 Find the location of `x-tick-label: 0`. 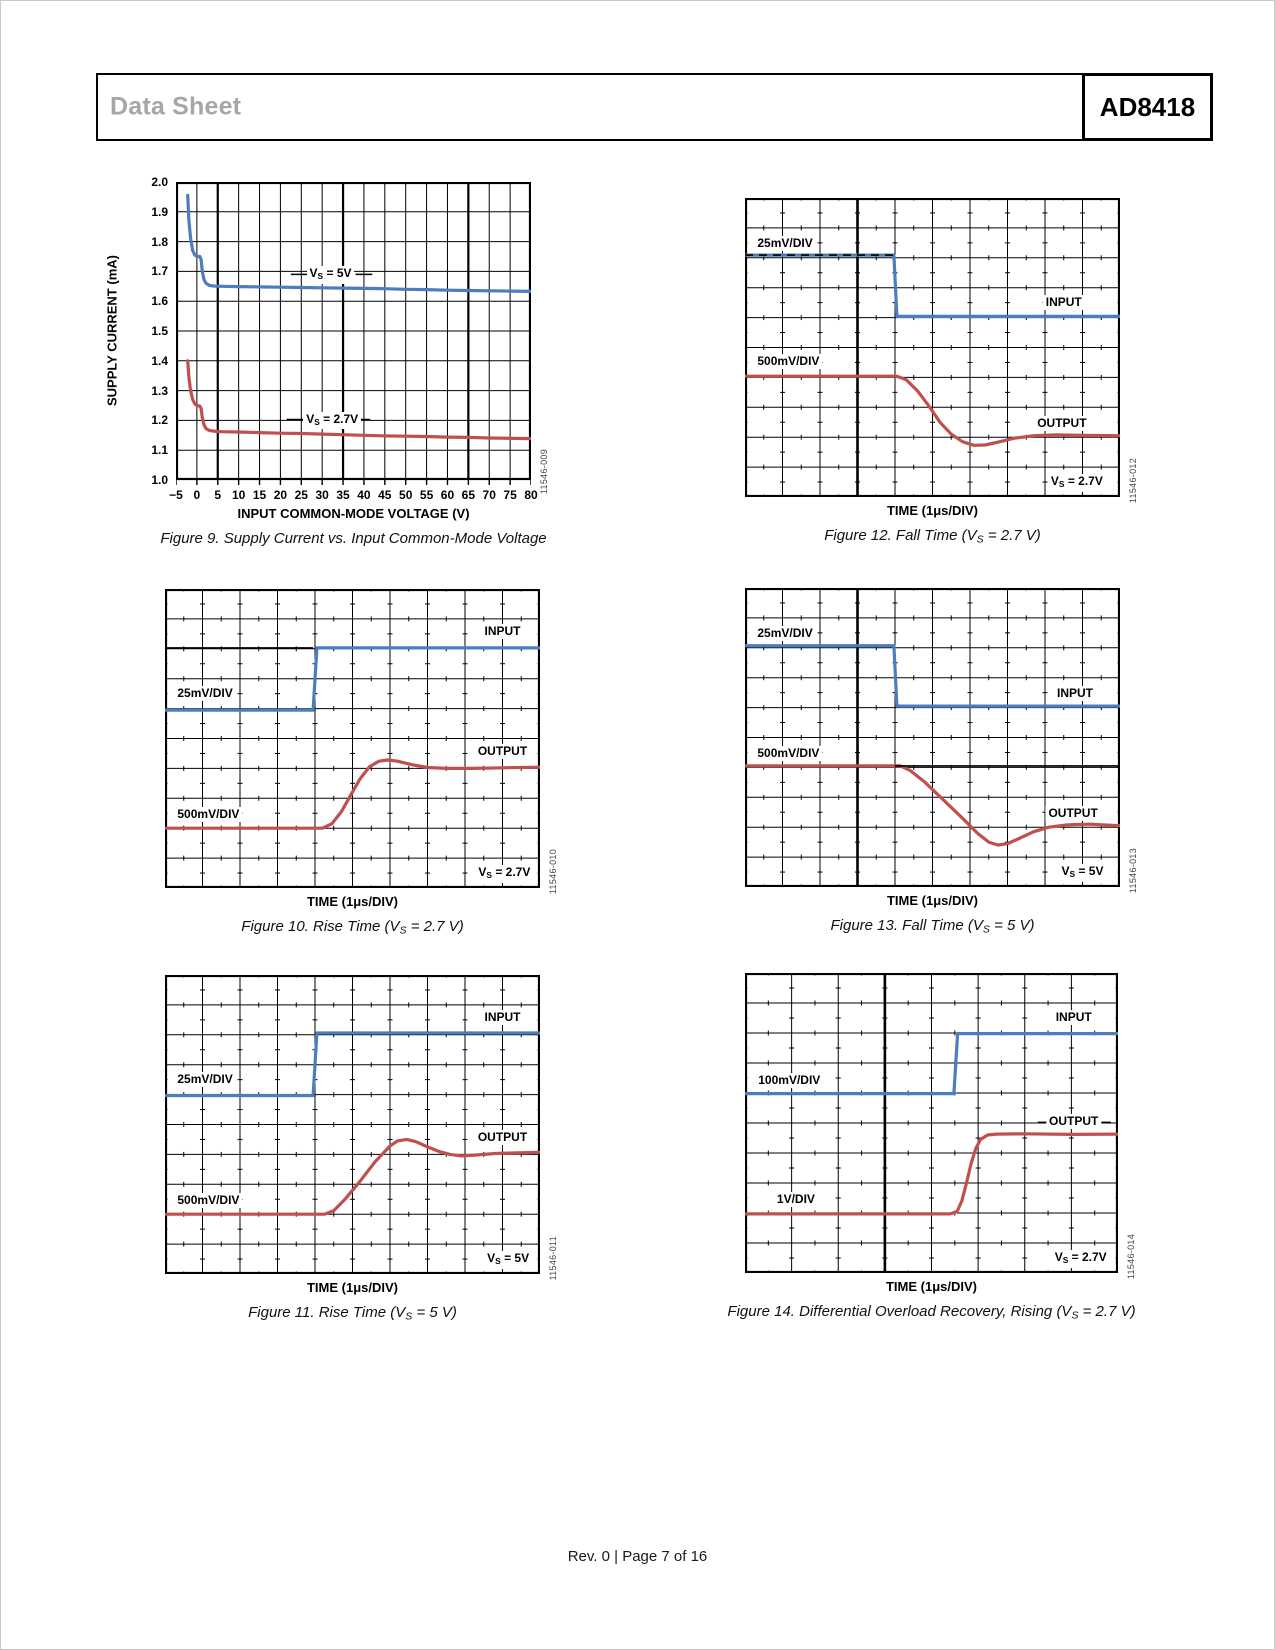

x-tick-label: 0 is located at coordinates (197, 495).